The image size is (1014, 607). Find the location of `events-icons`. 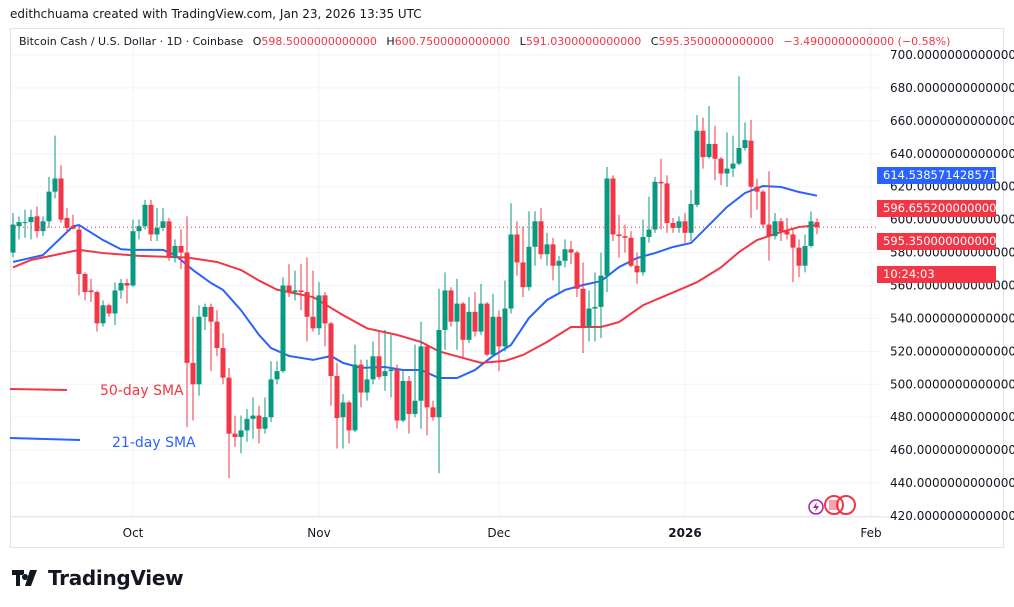

events-icons is located at coordinates (832, 505).